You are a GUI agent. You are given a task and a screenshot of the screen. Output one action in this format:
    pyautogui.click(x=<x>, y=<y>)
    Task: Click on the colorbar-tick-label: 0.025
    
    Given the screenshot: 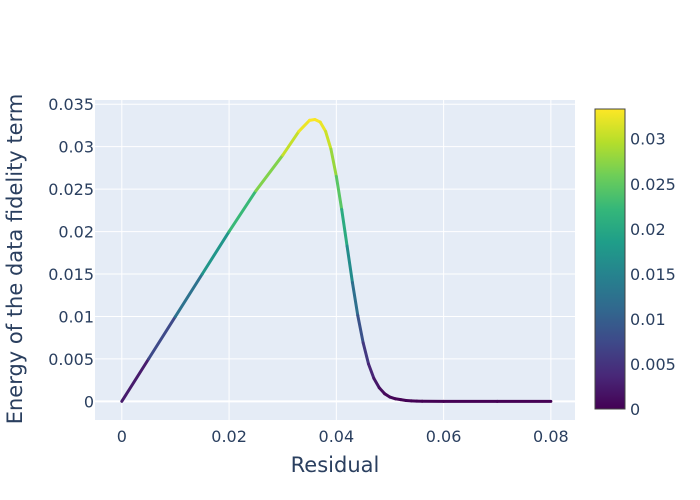 What is the action you would take?
    pyautogui.click(x=653, y=184)
    